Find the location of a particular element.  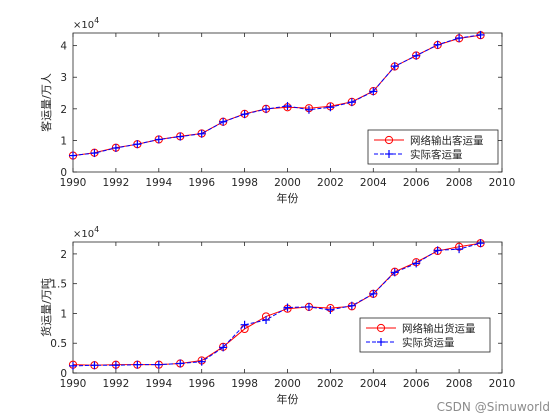

legend-label: 实际货运量 is located at coordinates (428, 342).